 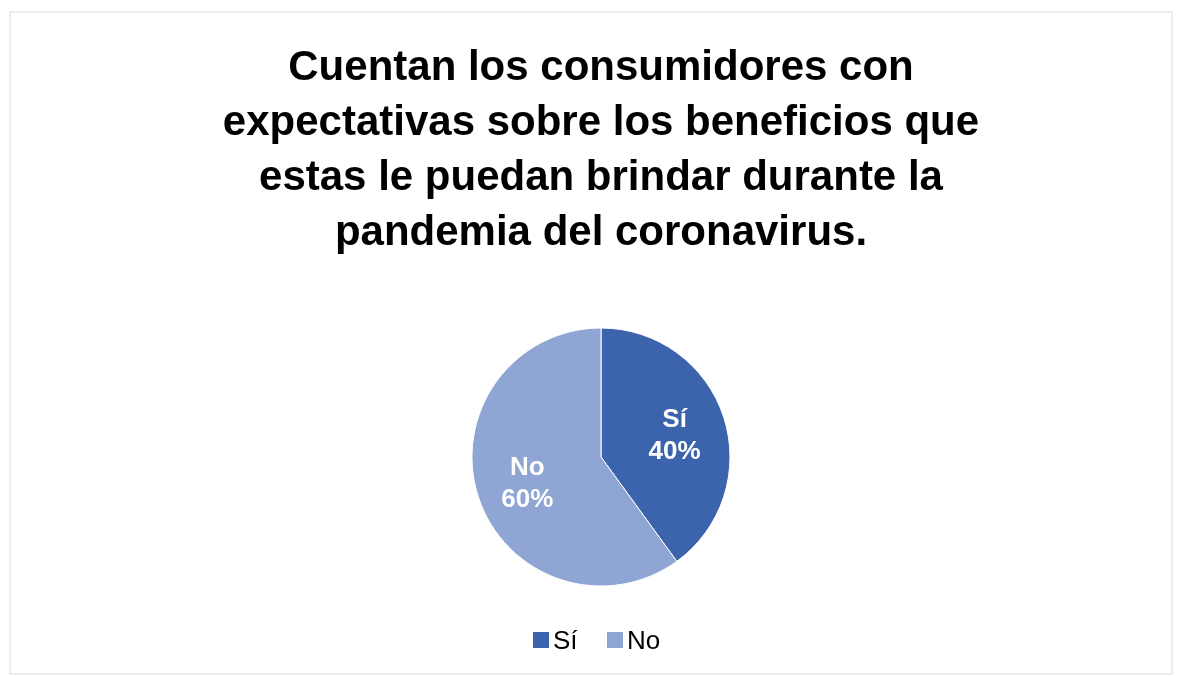 What do you see at coordinates (675, 418) in the screenshot?
I see `slice-label: Sí` at bounding box center [675, 418].